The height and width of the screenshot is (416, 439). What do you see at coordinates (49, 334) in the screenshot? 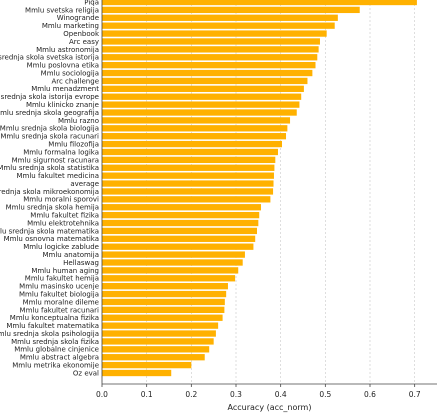
I see `category-label: Mmlu srednja skola psihologija` at bounding box center [49, 334].